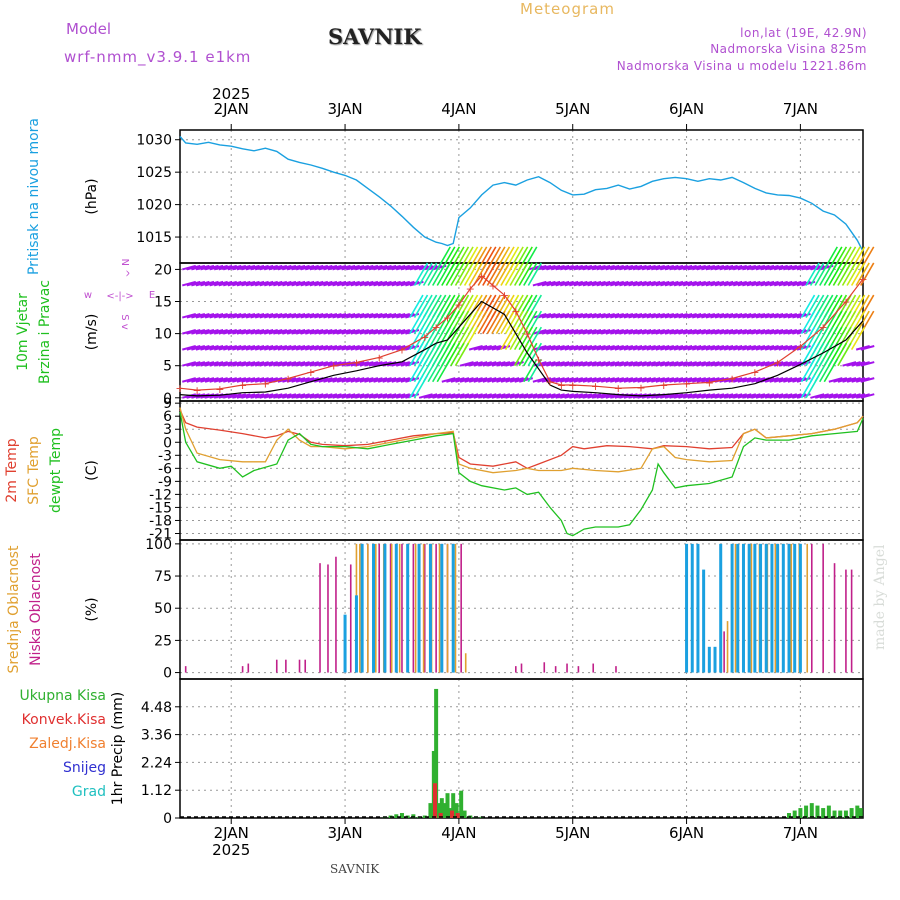  Describe the element at coordinates (803, 33) in the screenshot. I see `coordinates-label: lon,lat (19E, 42.9N)` at that location.